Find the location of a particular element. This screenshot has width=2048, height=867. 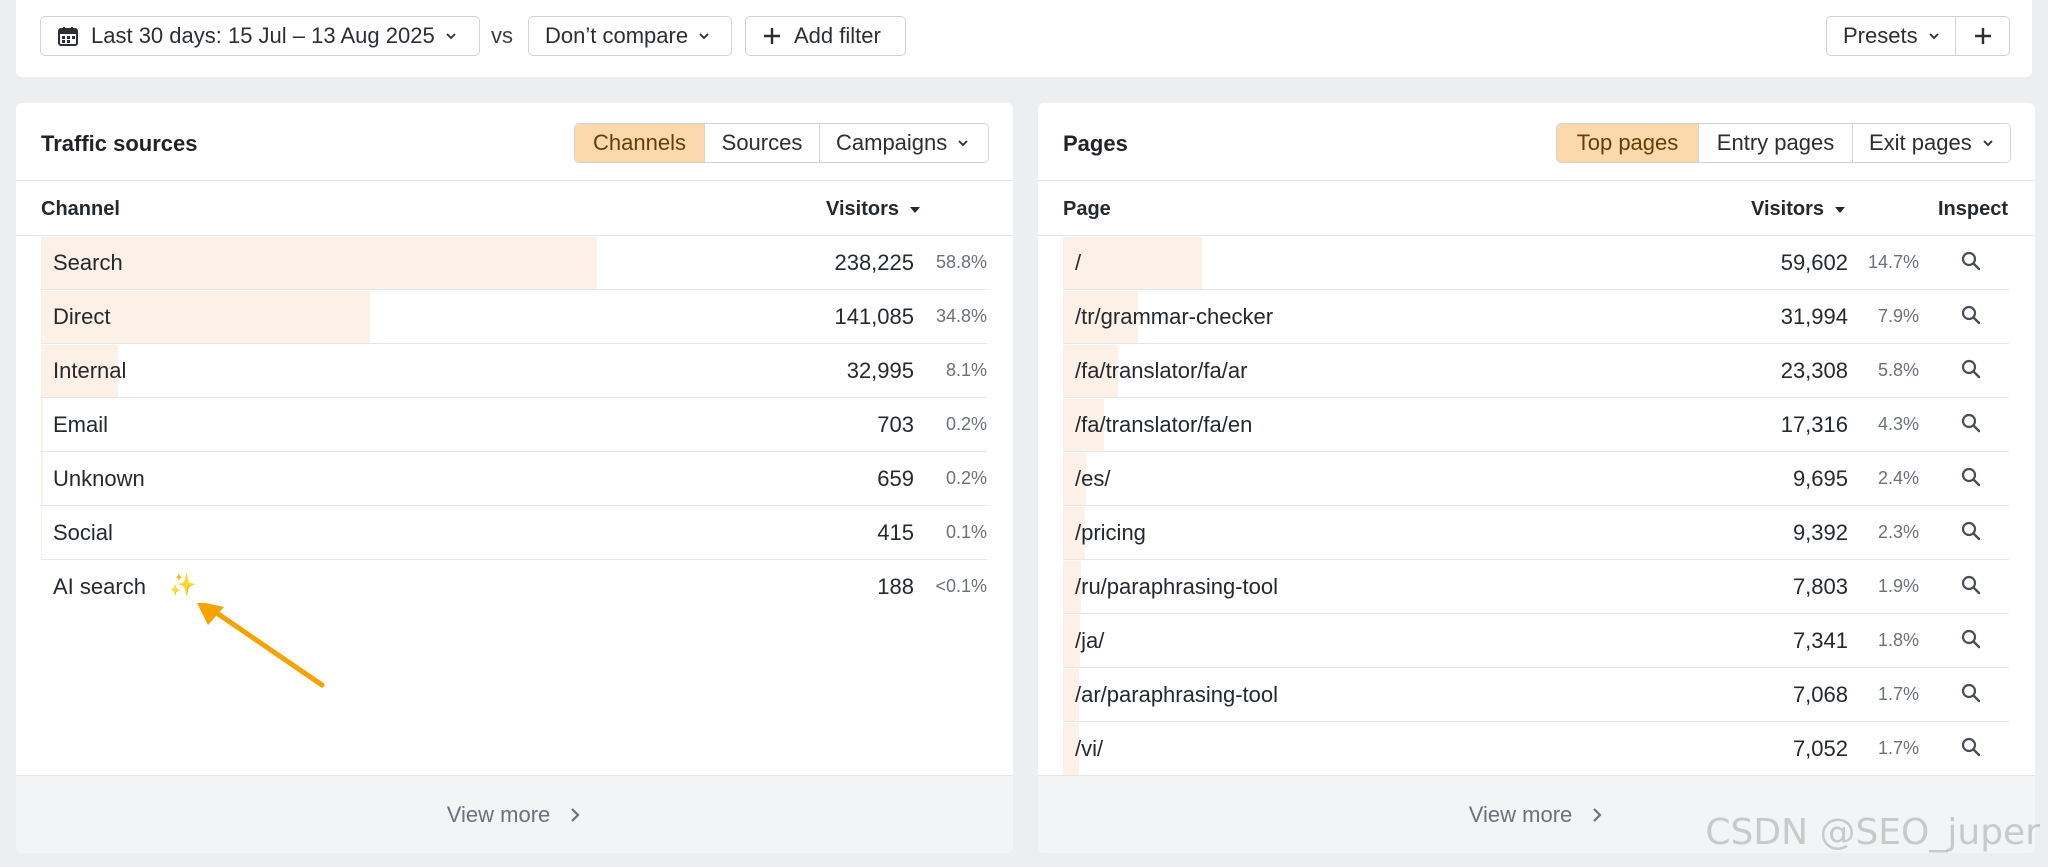

visitor-percent: 1.7% is located at coordinates (1898, 694).